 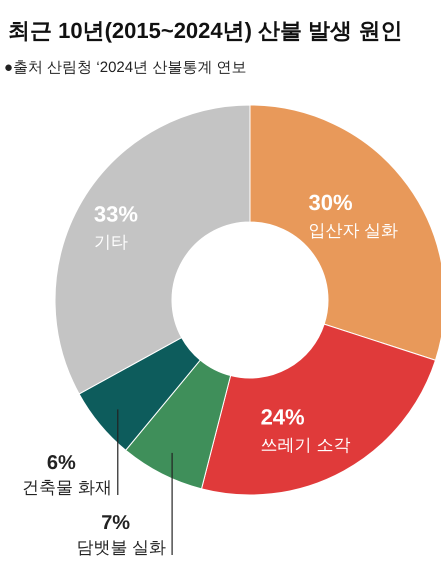 What do you see at coordinates (330, 202) in the screenshot?
I see `data-label: 30%` at bounding box center [330, 202].